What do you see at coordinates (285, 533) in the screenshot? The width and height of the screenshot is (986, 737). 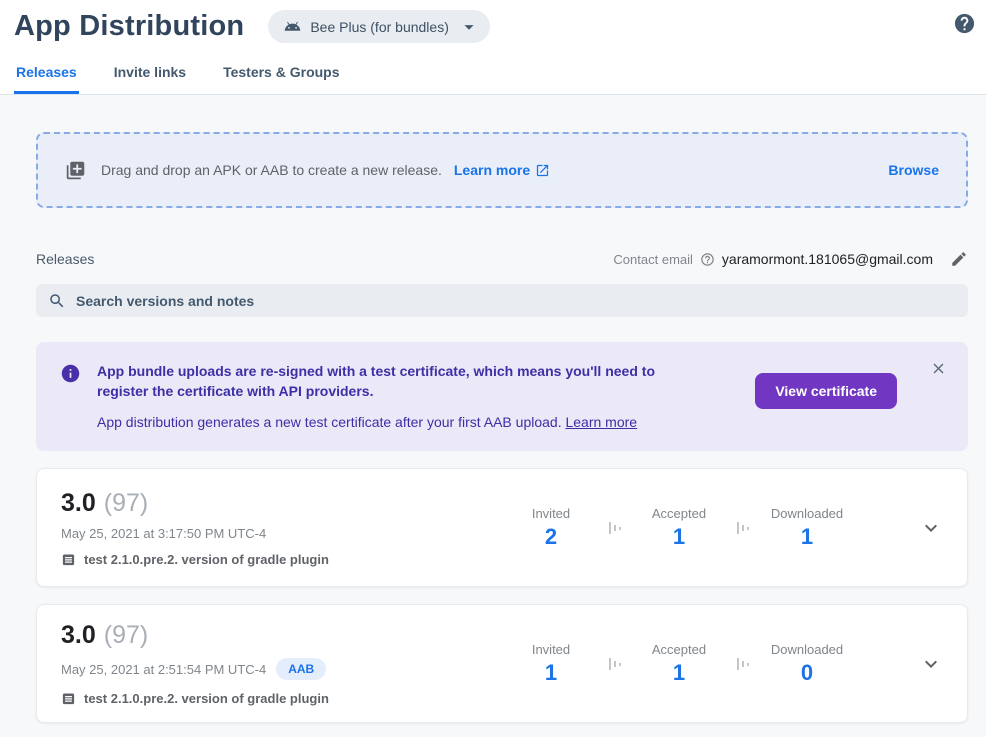 I see `date-line: May 25, 2021 at 3:17:50 PM UTC-4` at bounding box center [285, 533].